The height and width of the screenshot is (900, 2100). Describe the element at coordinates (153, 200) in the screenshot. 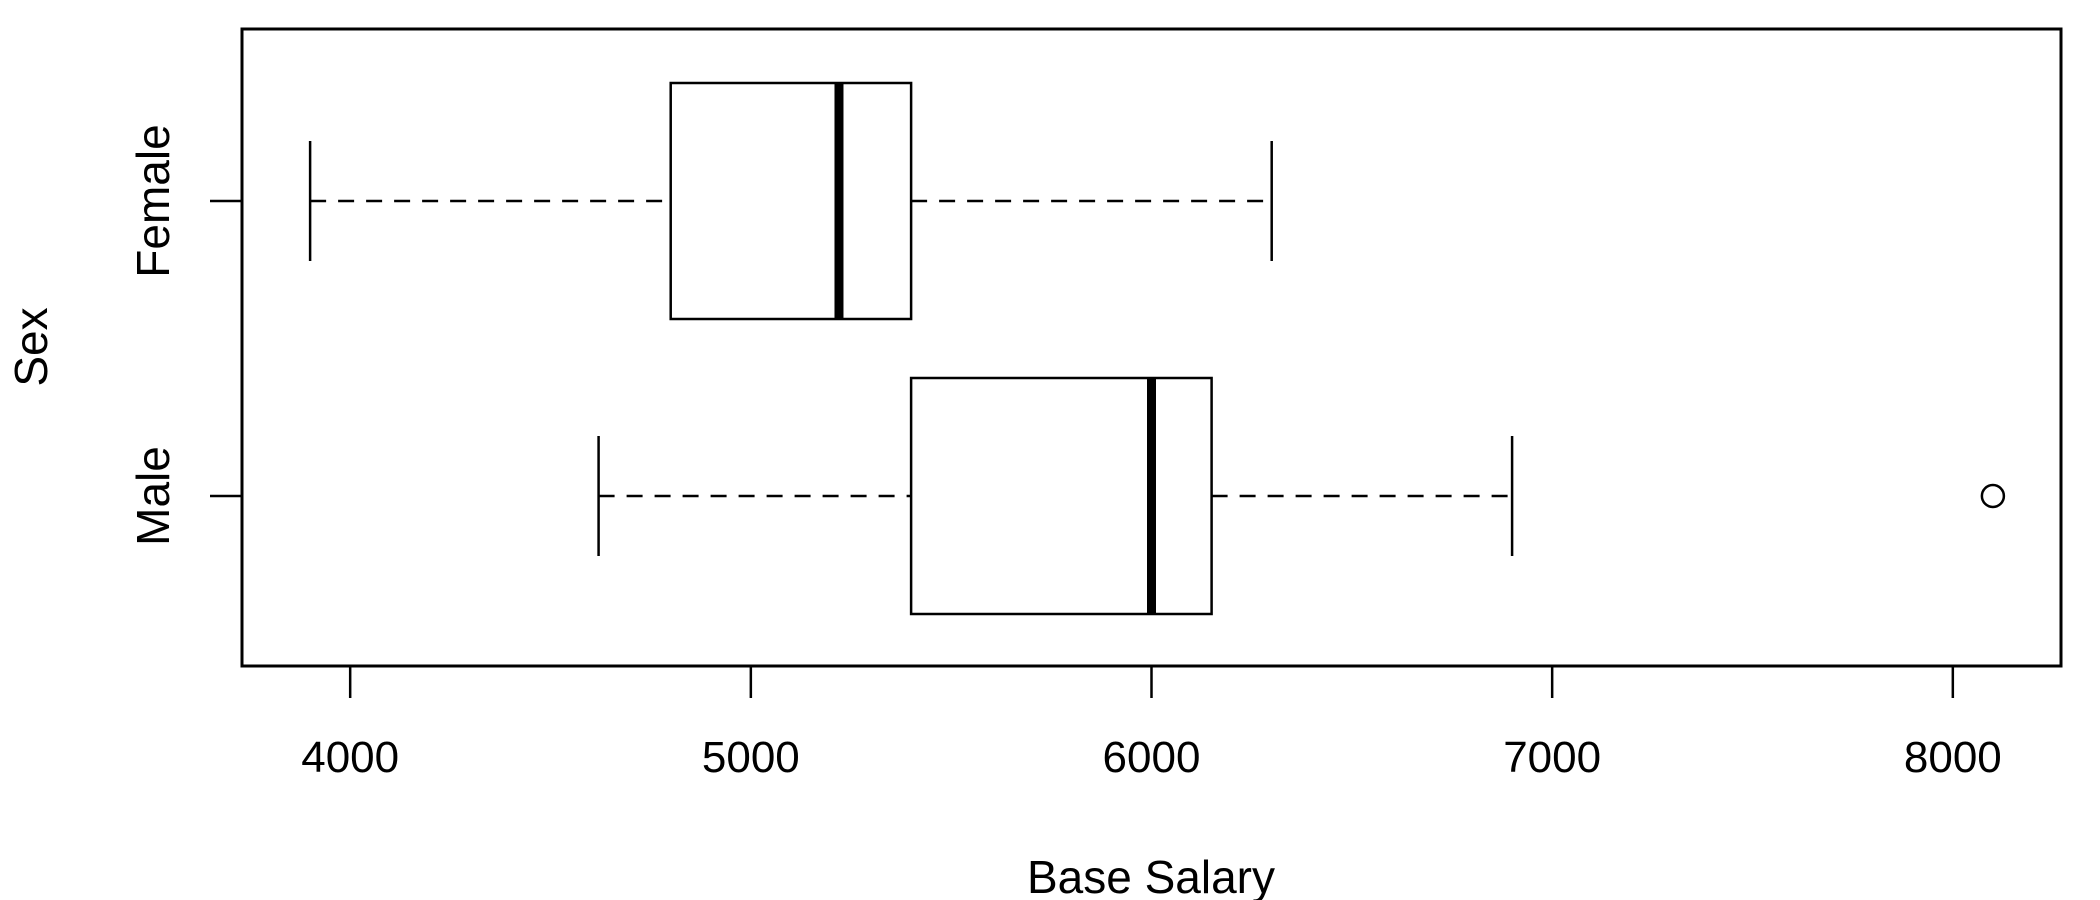

I see `y-tick-label-female: Female` at that location.